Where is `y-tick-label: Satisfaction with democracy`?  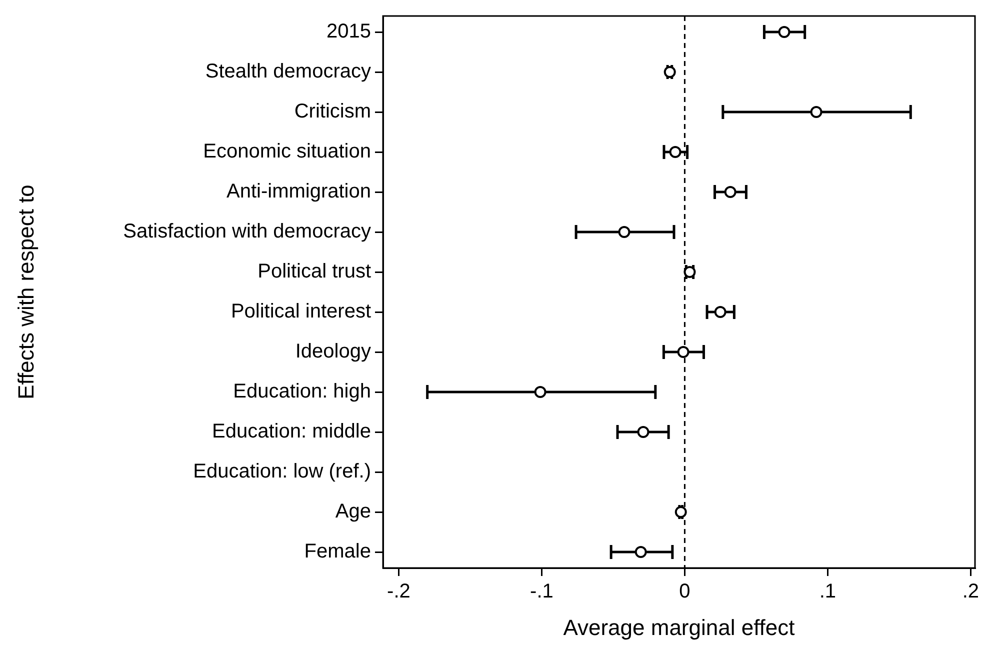
y-tick-label: Satisfaction with democracy is located at coordinates (247, 231).